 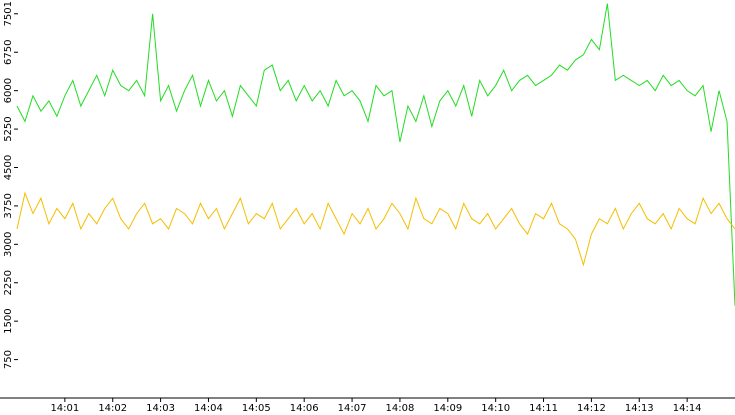 I want to click on x-tick-label: 14:08, so click(x=400, y=408).